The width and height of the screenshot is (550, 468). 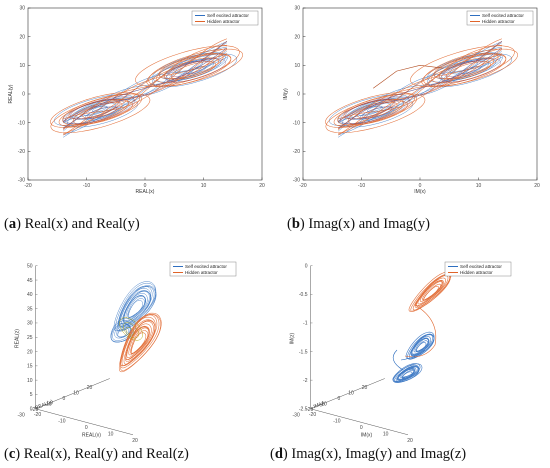 What do you see at coordinates (297, 9) in the screenshot?
I see `y-tick-label: 30` at bounding box center [297, 9].